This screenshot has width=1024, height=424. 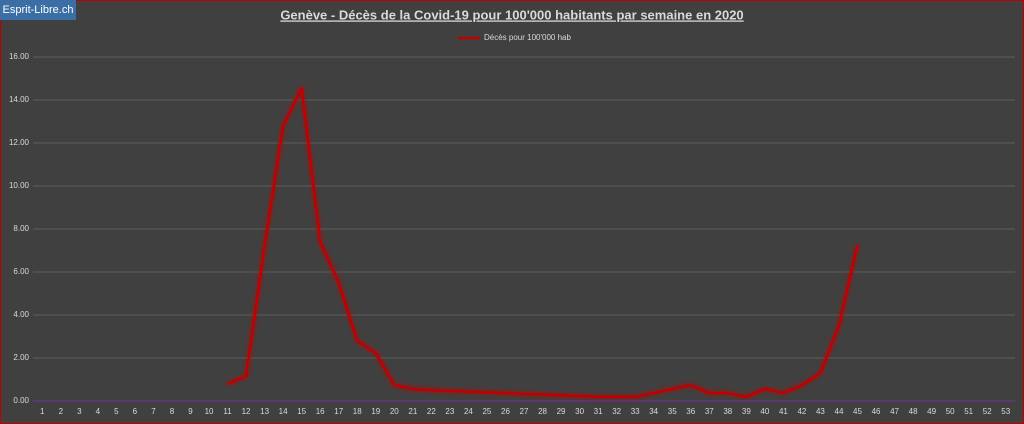 I want to click on x-tick-label: 34, so click(x=653, y=411).